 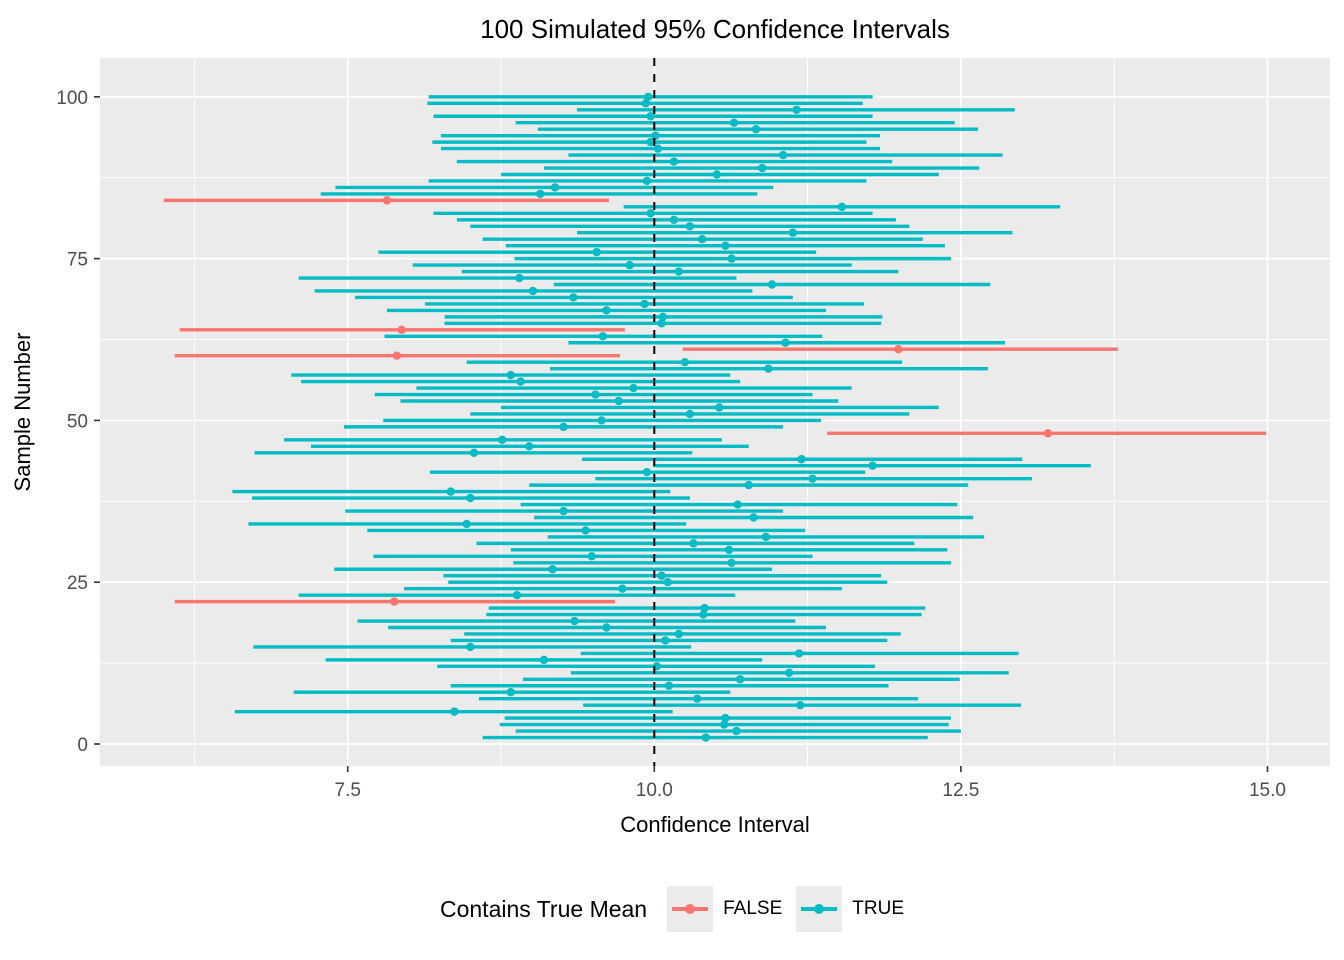 I want to click on legend-title: Contains True Mean, so click(x=543, y=908).